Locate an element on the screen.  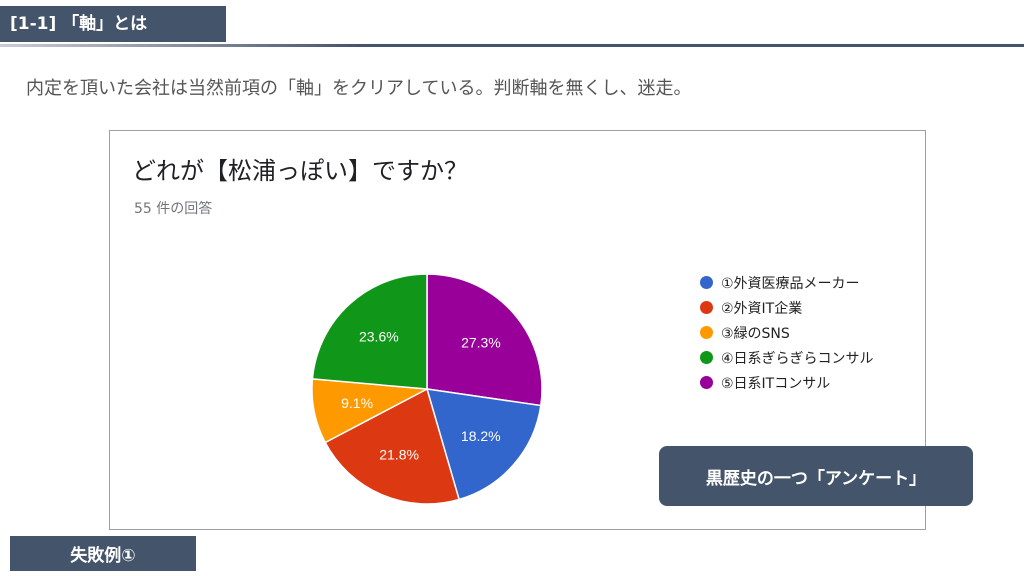
slide-subtitle: 内定を頂いた会社は当然前項の「軸」をクリアしている。判断軸を無くし、迷走。 is located at coordinates (359, 88).